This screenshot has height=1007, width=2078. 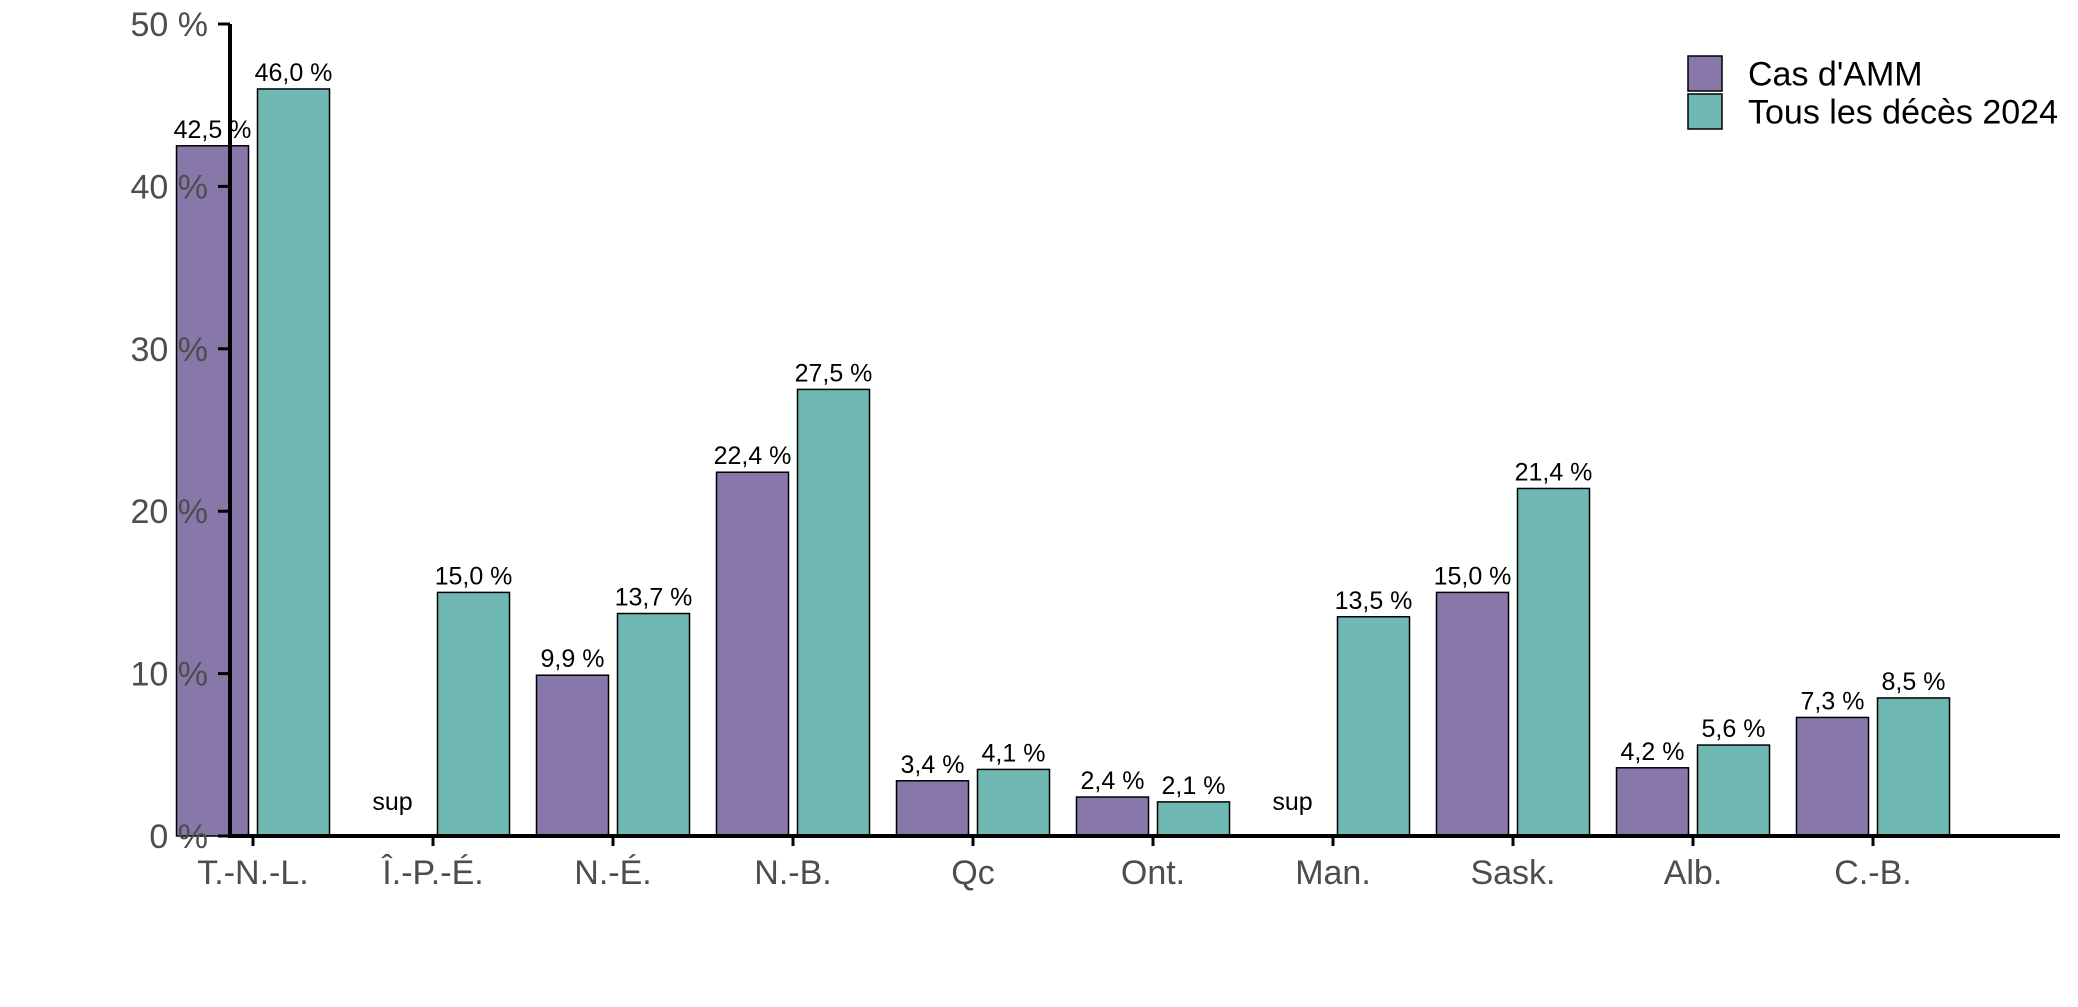 I want to click on legend-key-all-deaths, so click(x=1705, y=111).